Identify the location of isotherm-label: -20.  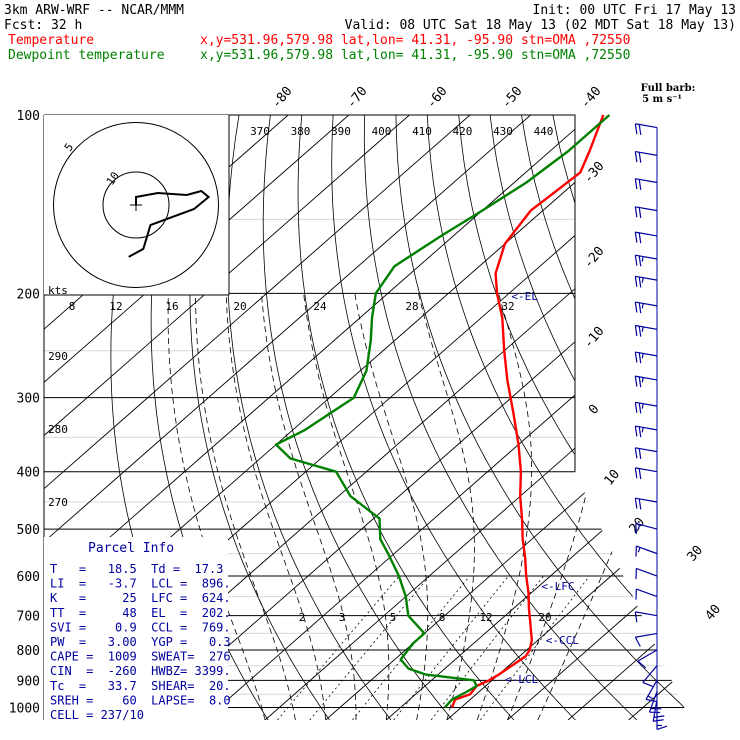
(594, 258).